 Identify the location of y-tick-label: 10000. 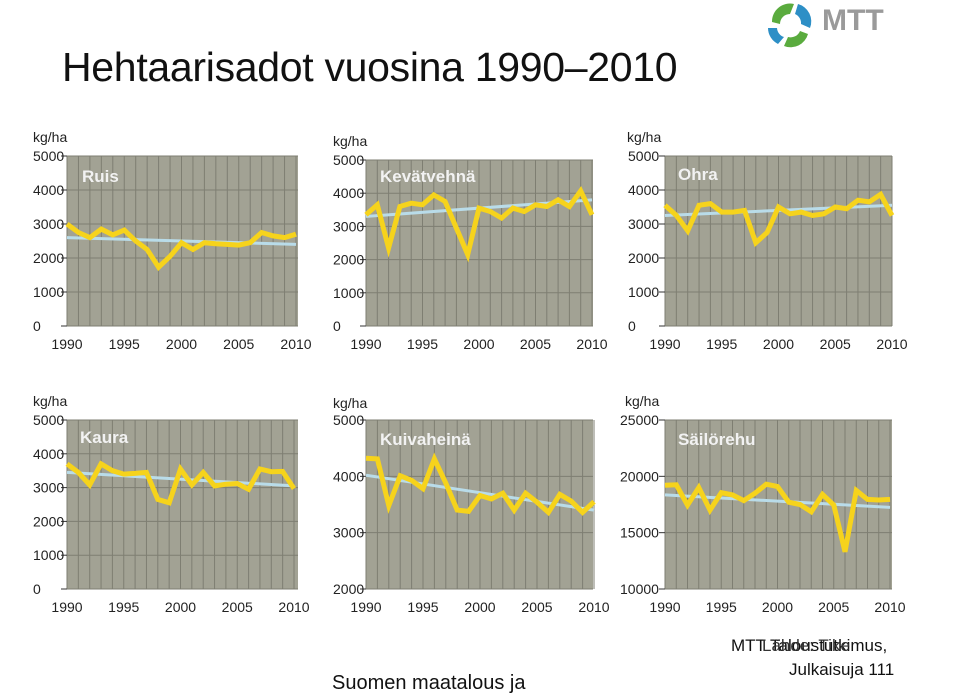
(639, 589).